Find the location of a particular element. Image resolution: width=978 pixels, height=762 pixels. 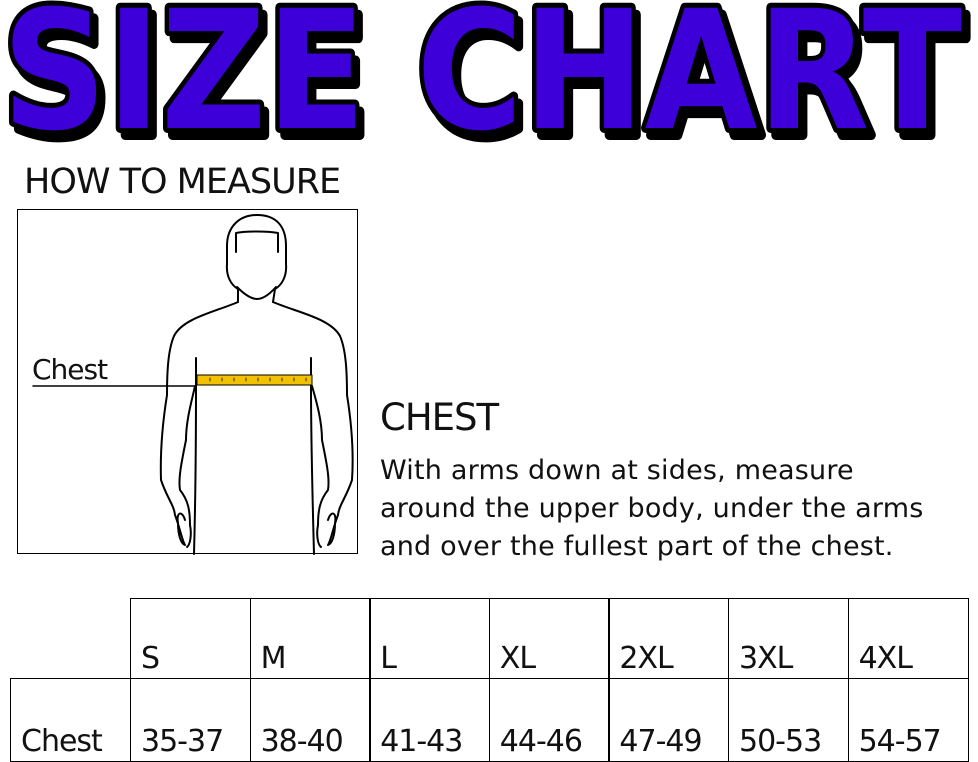

face-outline is located at coordinates (256, 293).